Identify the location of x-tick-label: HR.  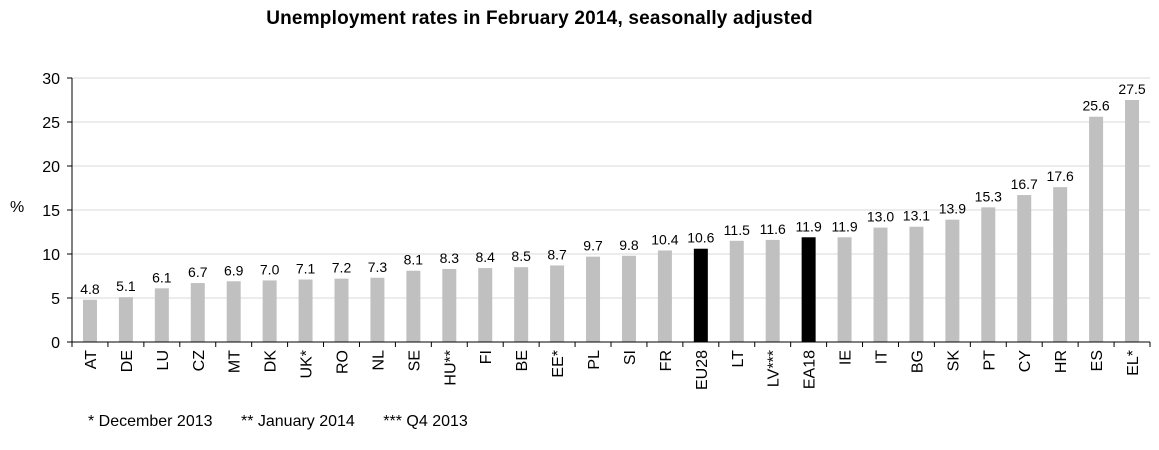
(1061, 361).